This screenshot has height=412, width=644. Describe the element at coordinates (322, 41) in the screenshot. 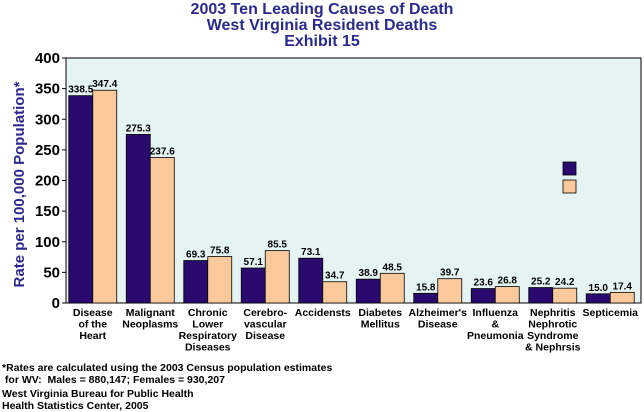

I see `chart-title-line-3: Exhibit 15` at that location.